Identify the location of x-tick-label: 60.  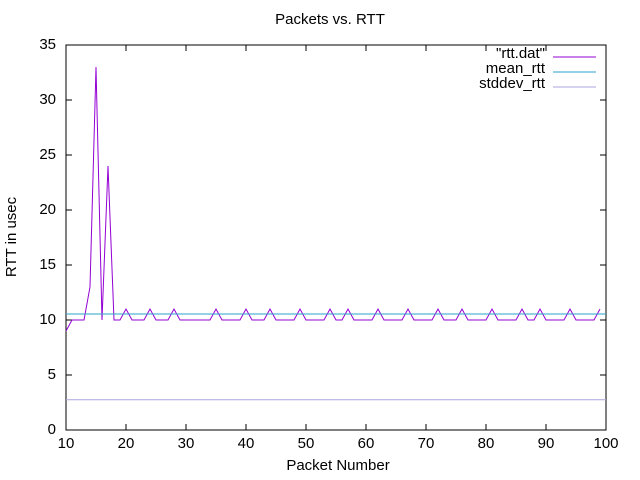
(366, 443).